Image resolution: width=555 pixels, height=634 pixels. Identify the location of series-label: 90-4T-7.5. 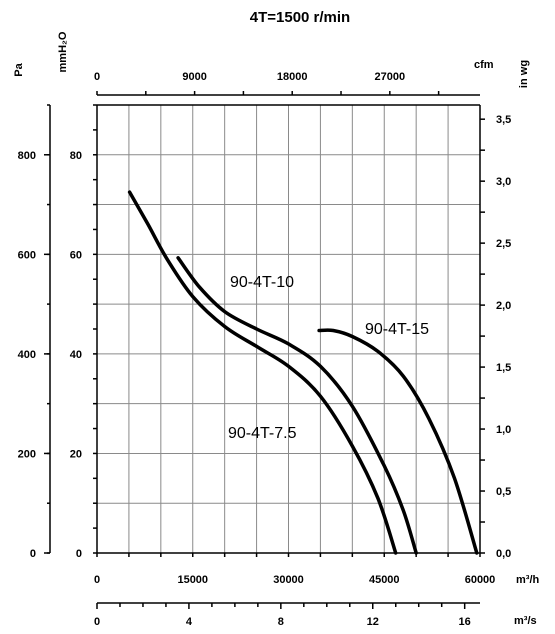
(262, 433).